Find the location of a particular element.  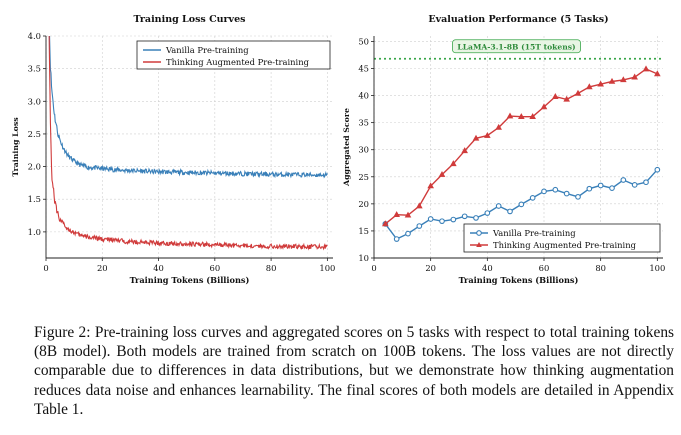

y-tick-label: 40 is located at coordinates (363, 96).